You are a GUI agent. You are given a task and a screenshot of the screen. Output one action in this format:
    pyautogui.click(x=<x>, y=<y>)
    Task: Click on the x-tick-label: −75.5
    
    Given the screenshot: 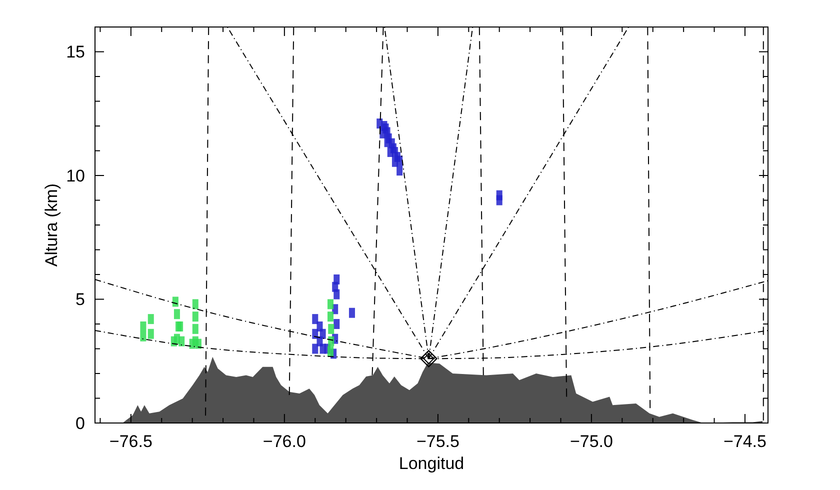 What is the action you would take?
    pyautogui.click(x=438, y=441)
    